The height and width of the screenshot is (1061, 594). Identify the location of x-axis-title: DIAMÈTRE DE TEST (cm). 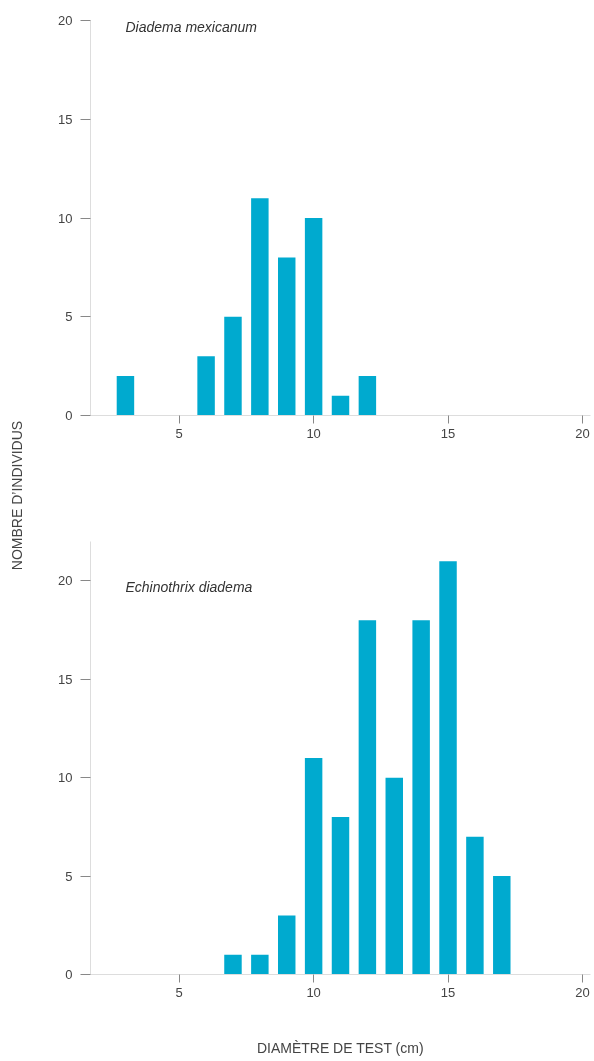
(340, 1047).